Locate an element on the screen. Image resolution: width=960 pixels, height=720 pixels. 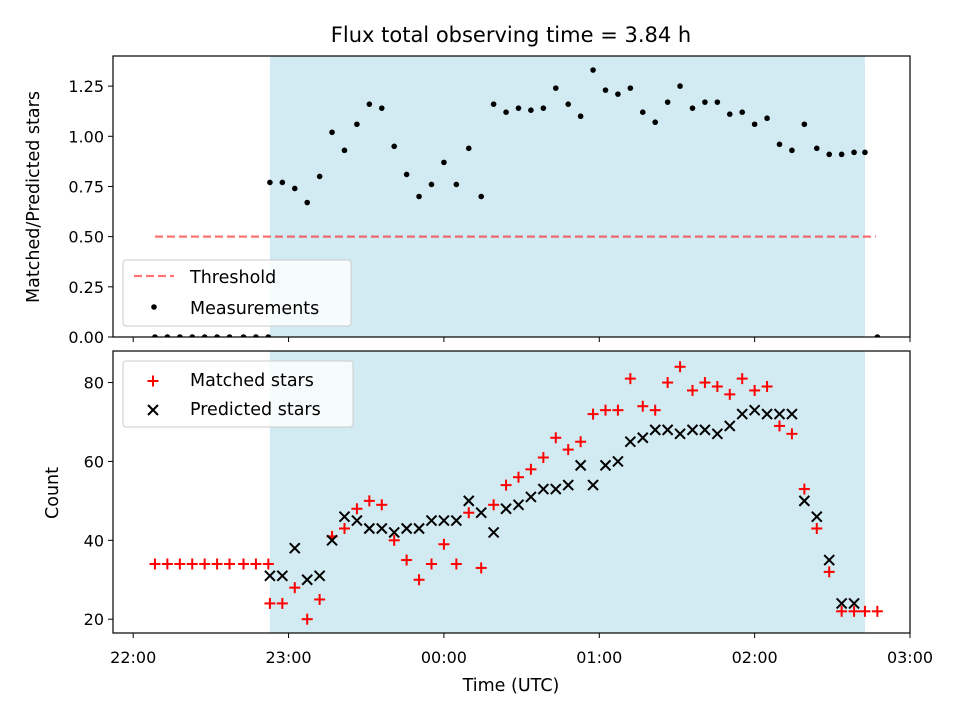
y-tick-label: 0.00 is located at coordinates (86, 337).